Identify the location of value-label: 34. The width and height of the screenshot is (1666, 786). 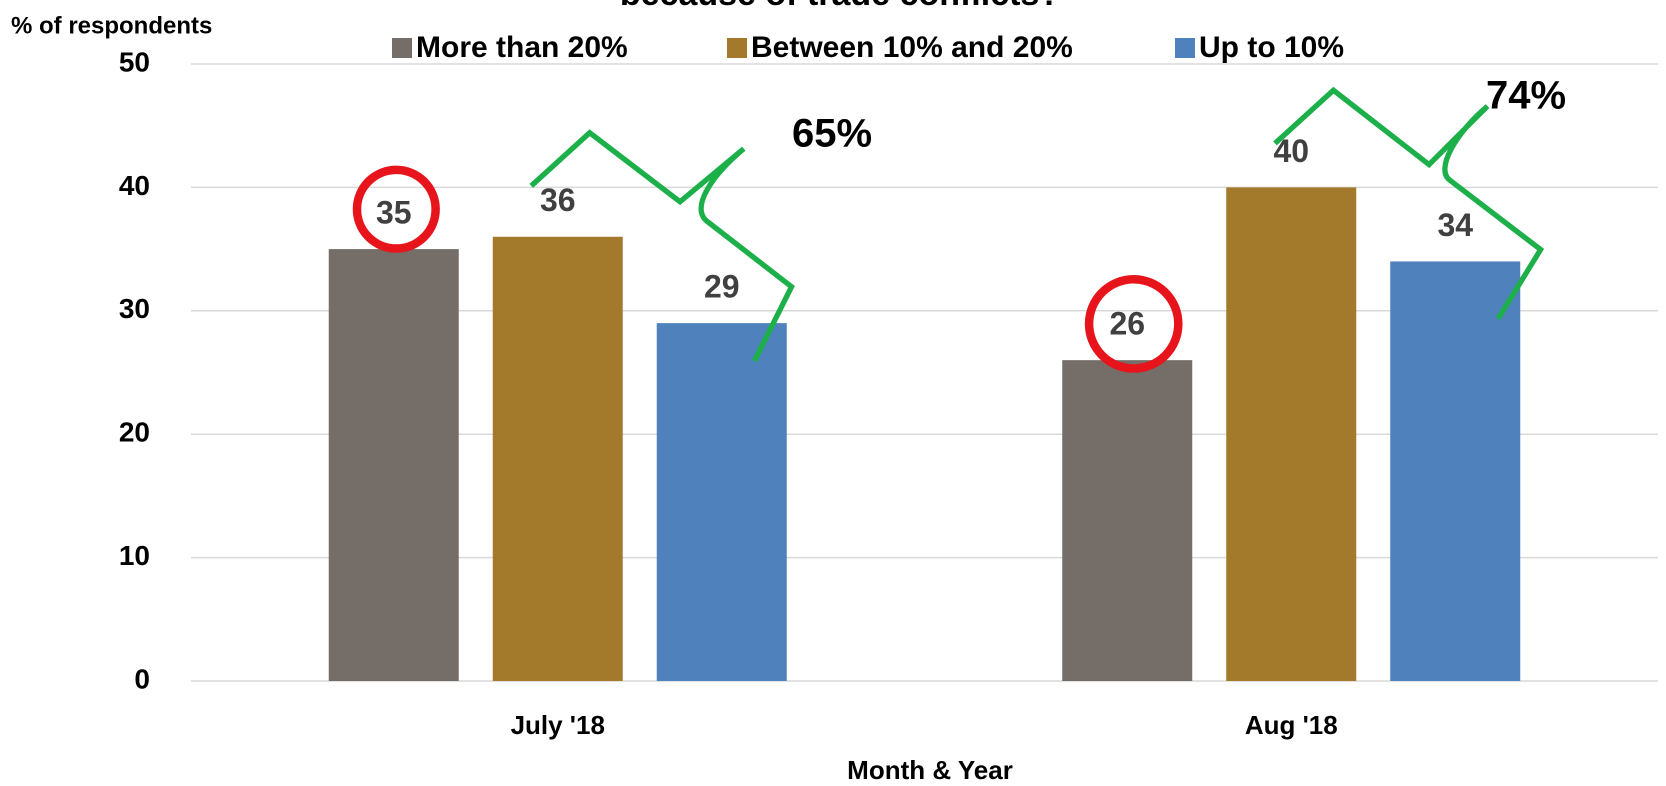
(1455, 225).